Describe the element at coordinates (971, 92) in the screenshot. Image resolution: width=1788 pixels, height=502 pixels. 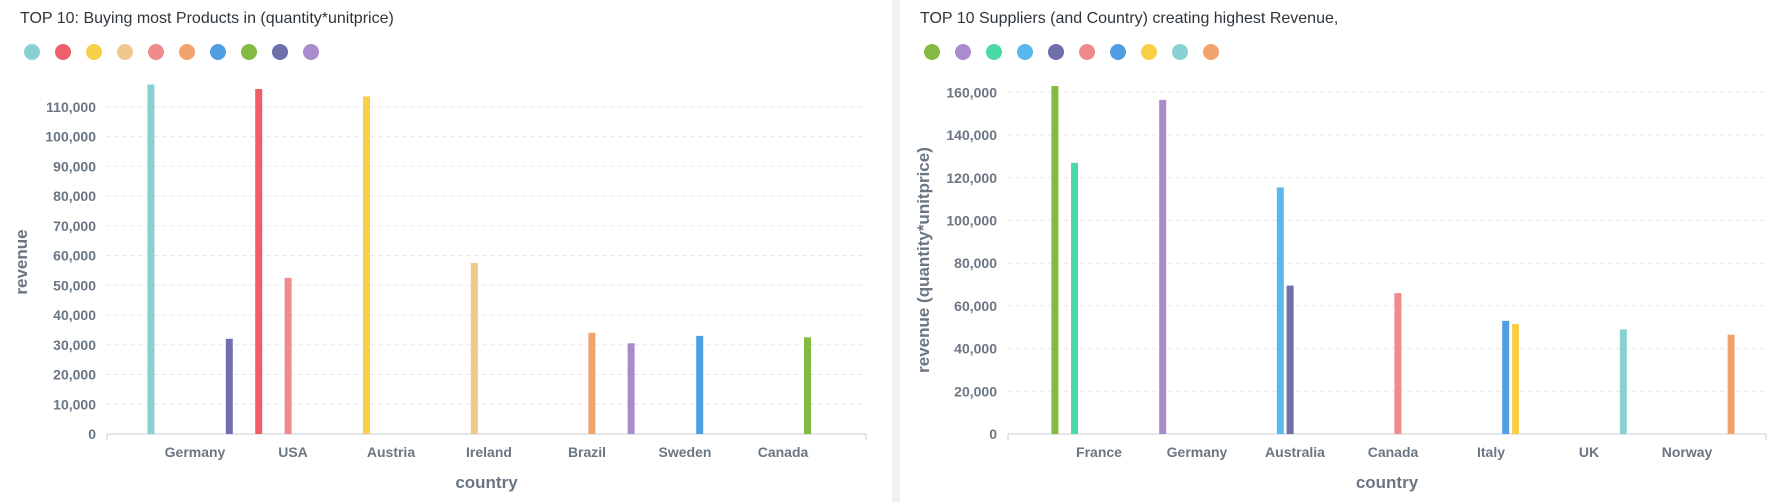
I see `y-tick-label: 160,000` at that location.